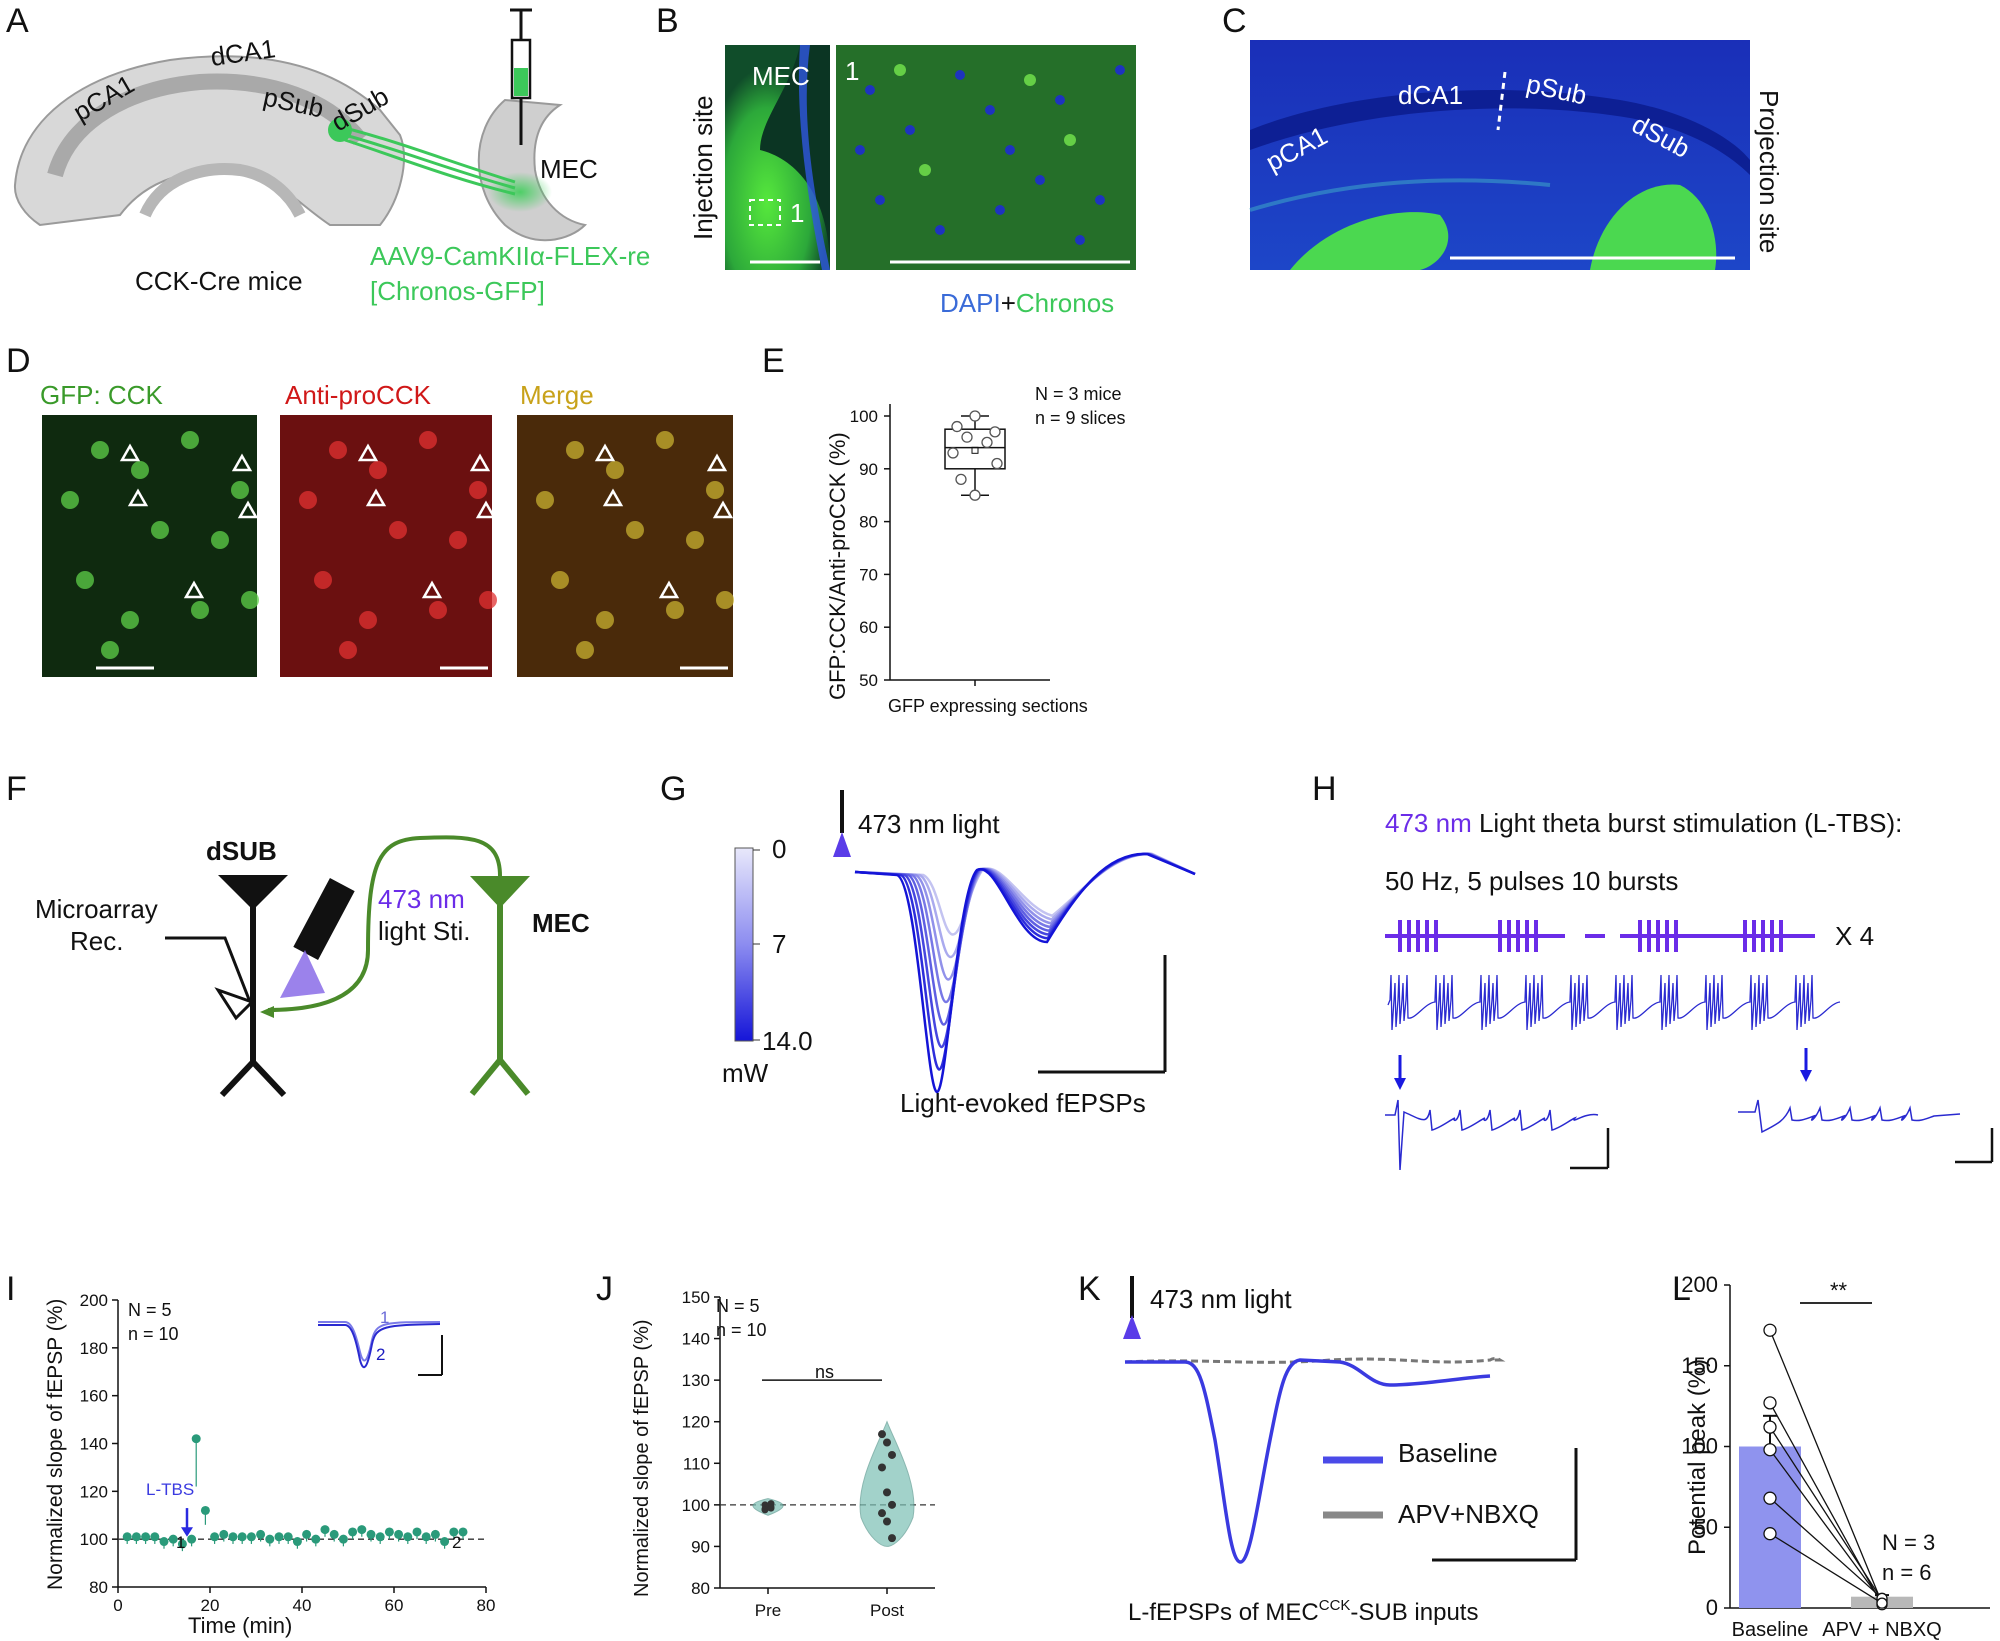 Image resolution: width=2000 pixels, height=1641 pixels. What do you see at coordinates (302, 1605) in the screenshot?
I see `x-tick-label: 40` at bounding box center [302, 1605].